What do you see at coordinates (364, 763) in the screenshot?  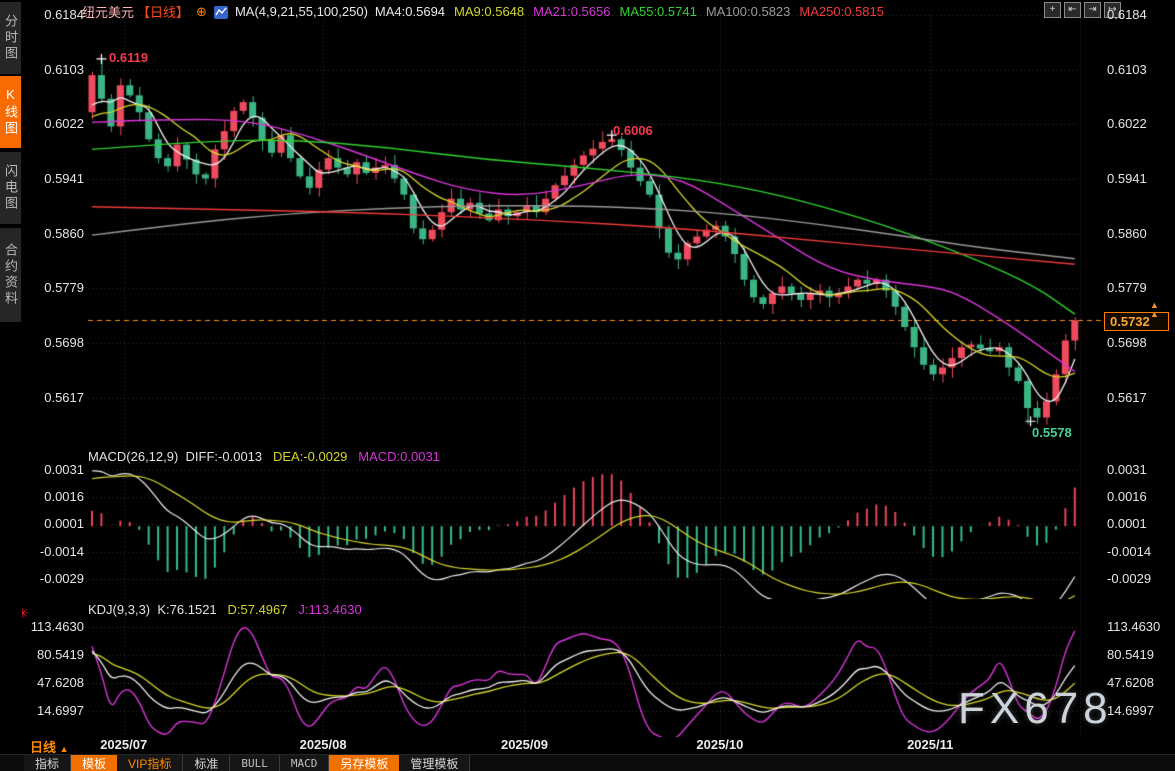 I see `toolbar-tab-另存模板: 另存模板` at bounding box center [364, 763].